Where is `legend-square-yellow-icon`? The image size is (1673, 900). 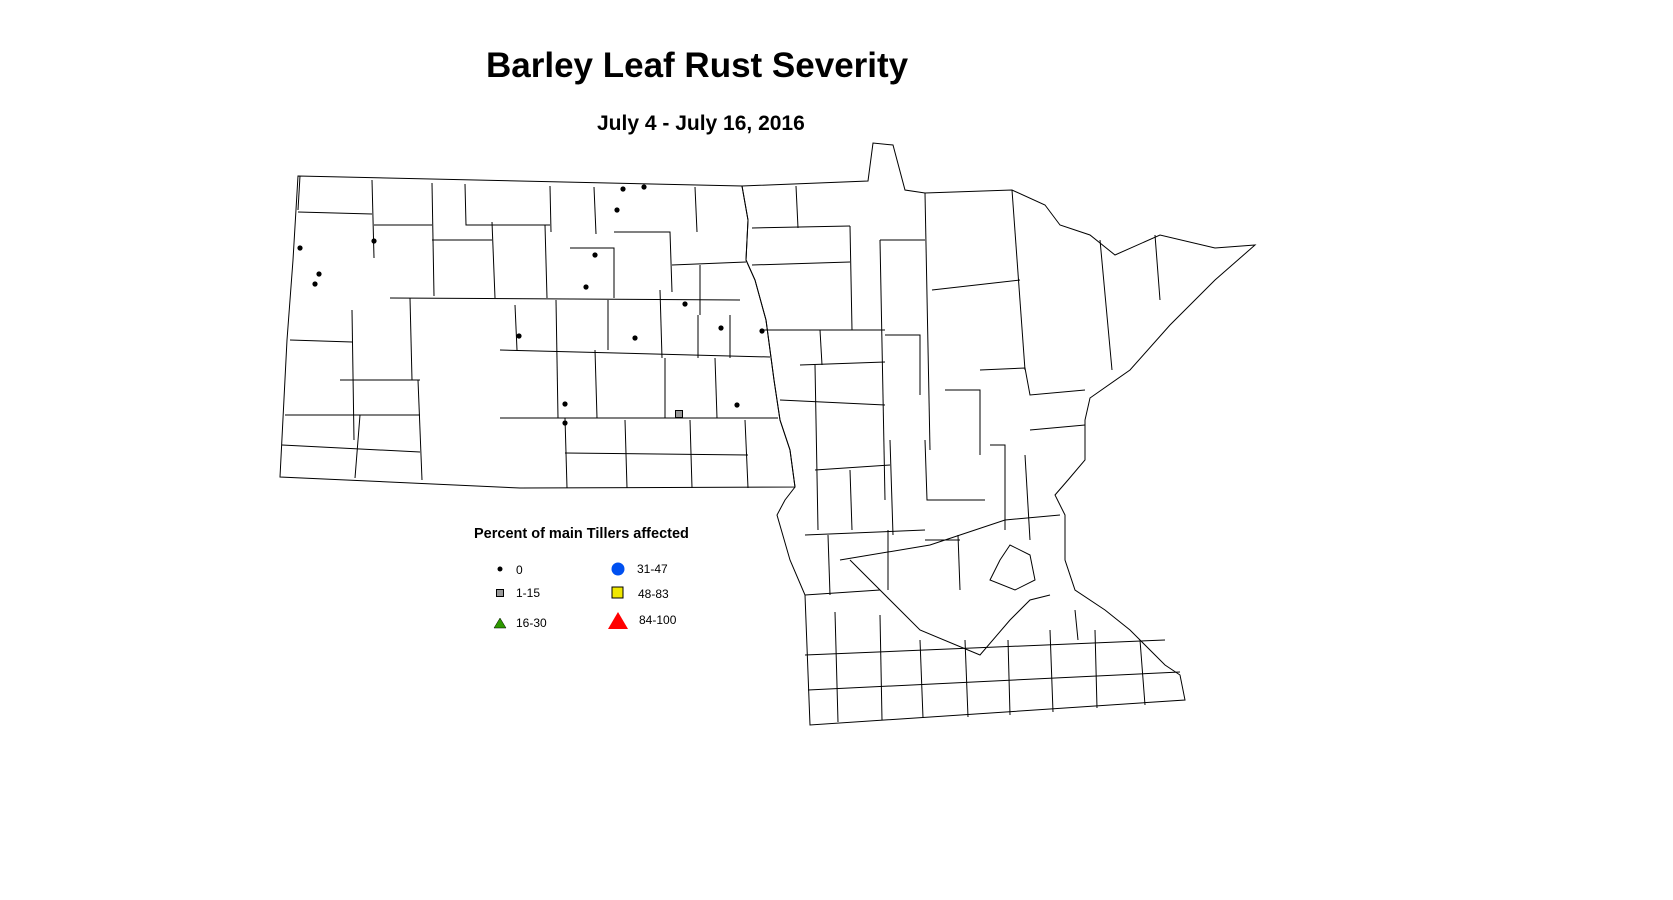 legend-square-yellow-icon is located at coordinates (617, 592).